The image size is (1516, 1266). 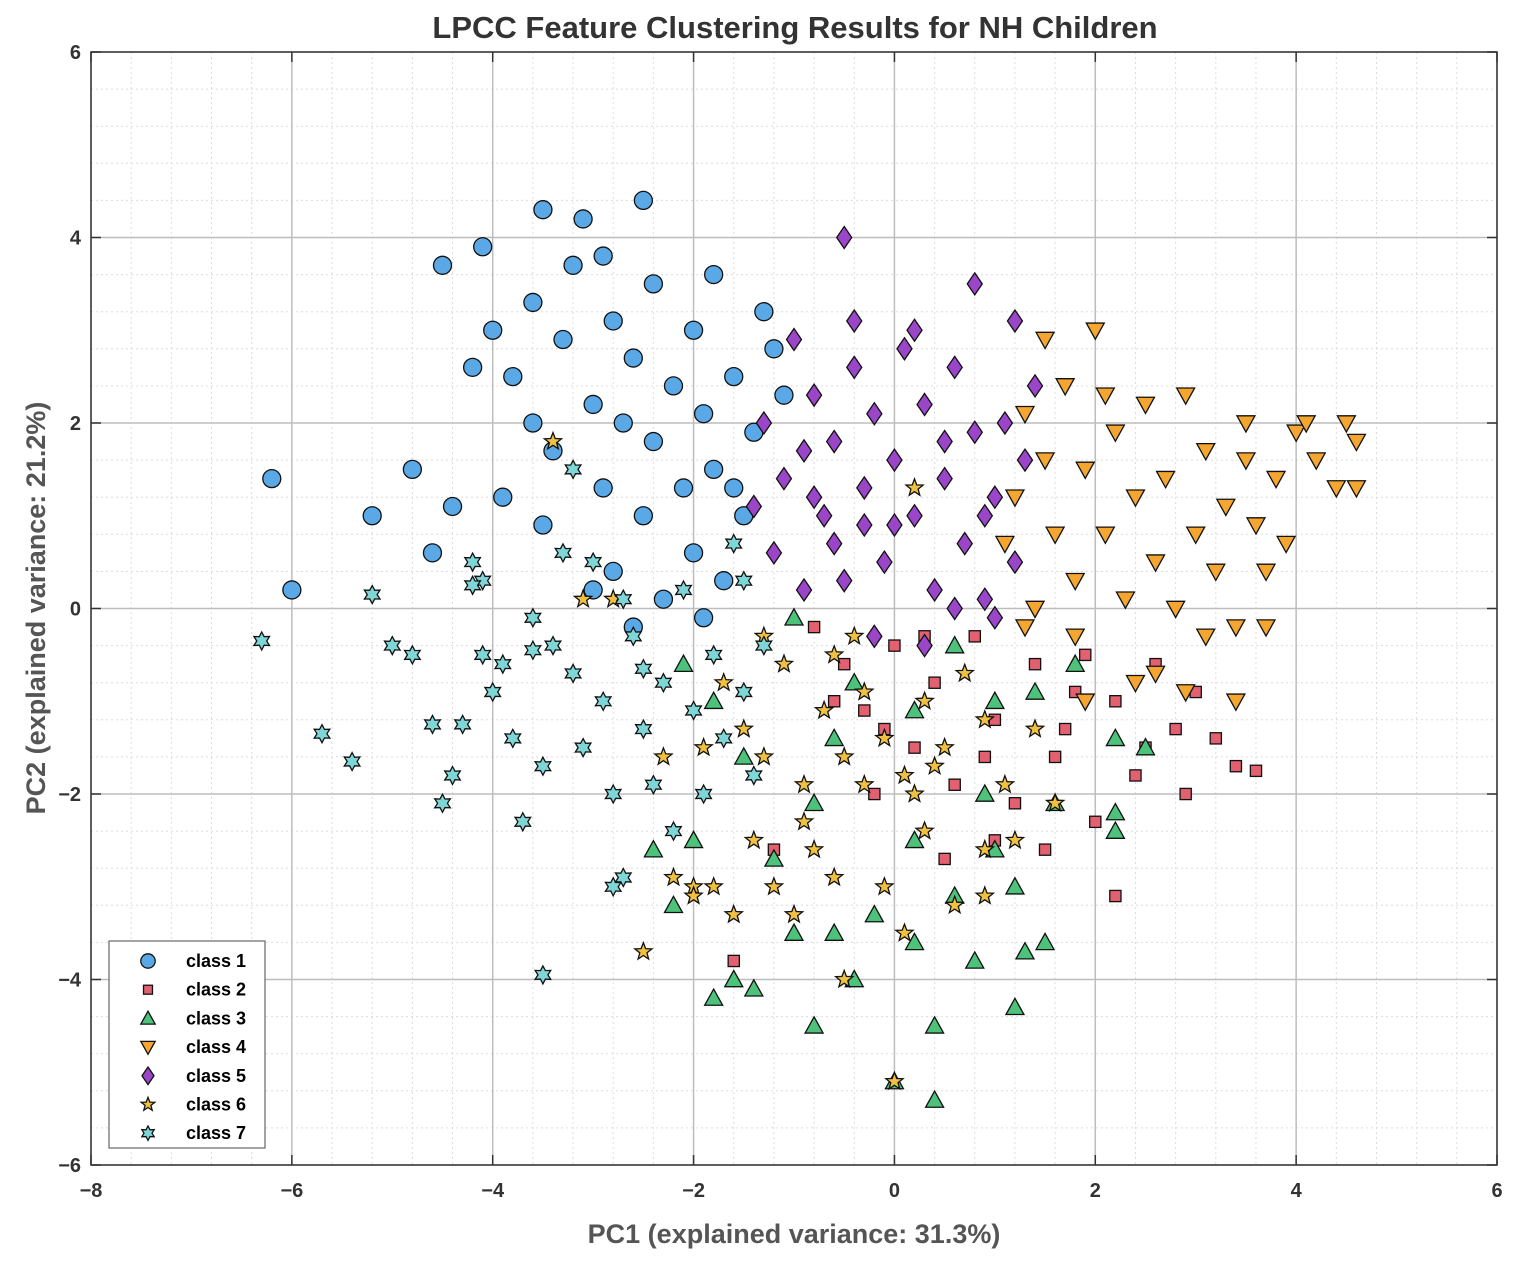 I want to click on legend-entry: class 1, so click(x=216, y=961).